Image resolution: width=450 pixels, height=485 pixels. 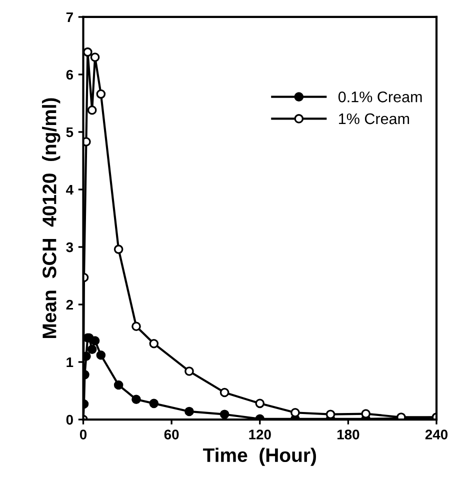 What do you see at coordinates (83, 435) in the screenshot?
I see `x-tick-label: 0` at bounding box center [83, 435].